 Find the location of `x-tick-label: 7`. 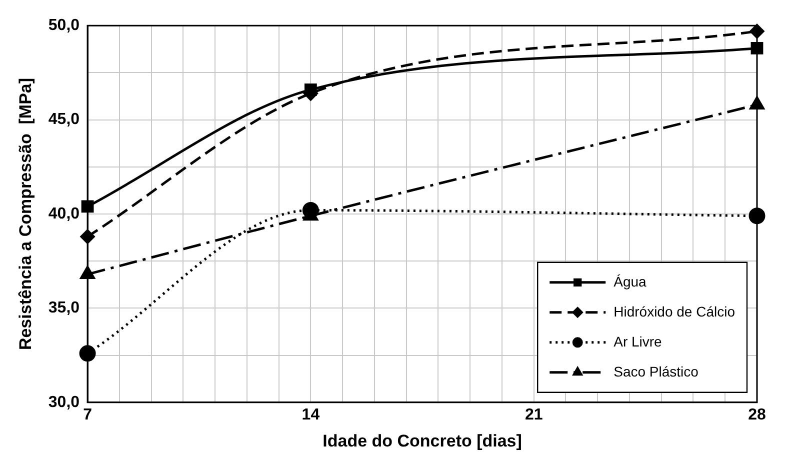

x-tick-label: 7 is located at coordinates (87, 415).